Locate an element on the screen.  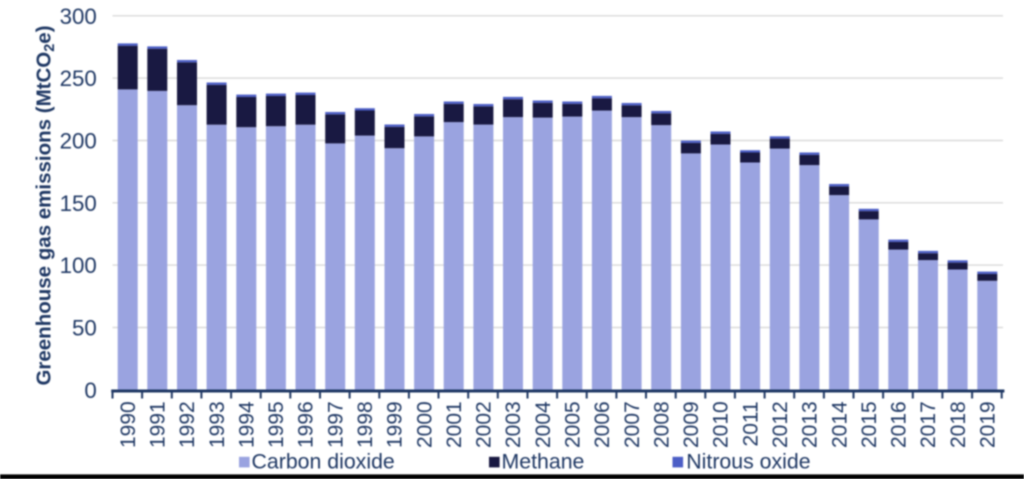
svg-text: 1995 is located at coordinates (276, 424).